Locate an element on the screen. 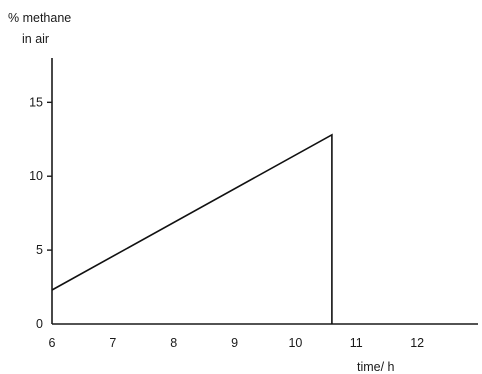  x-tick-label: 12 is located at coordinates (417, 343).